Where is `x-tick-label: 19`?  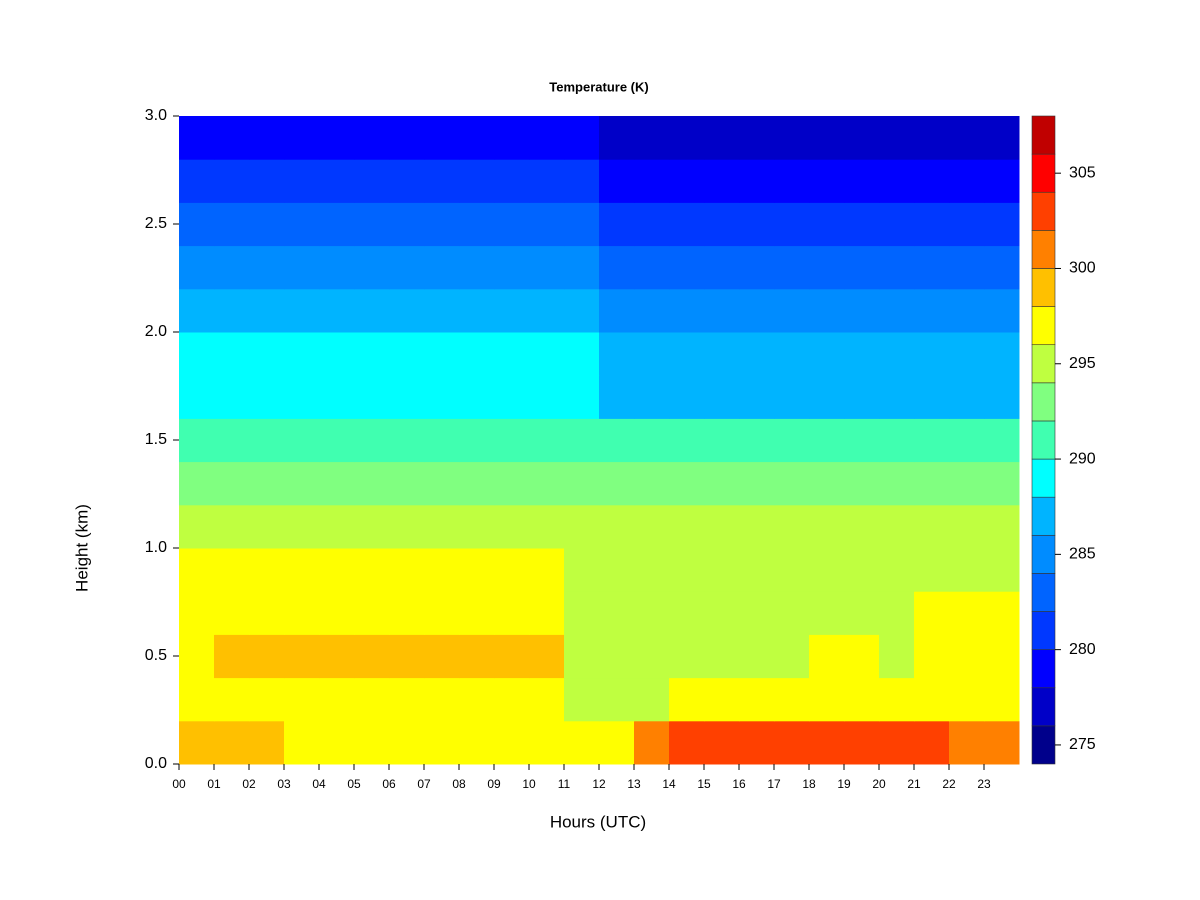 x-tick-label: 19 is located at coordinates (844, 784).